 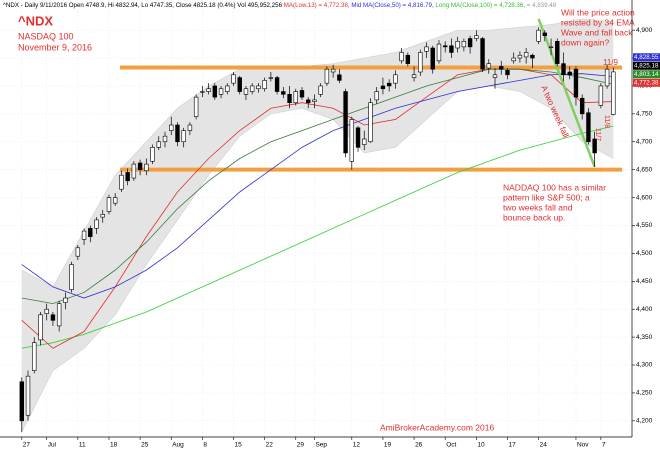 What do you see at coordinates (451, 445) in the screenshot?
I see `x-tick-label: Oct` at bounding box center [451, 445].